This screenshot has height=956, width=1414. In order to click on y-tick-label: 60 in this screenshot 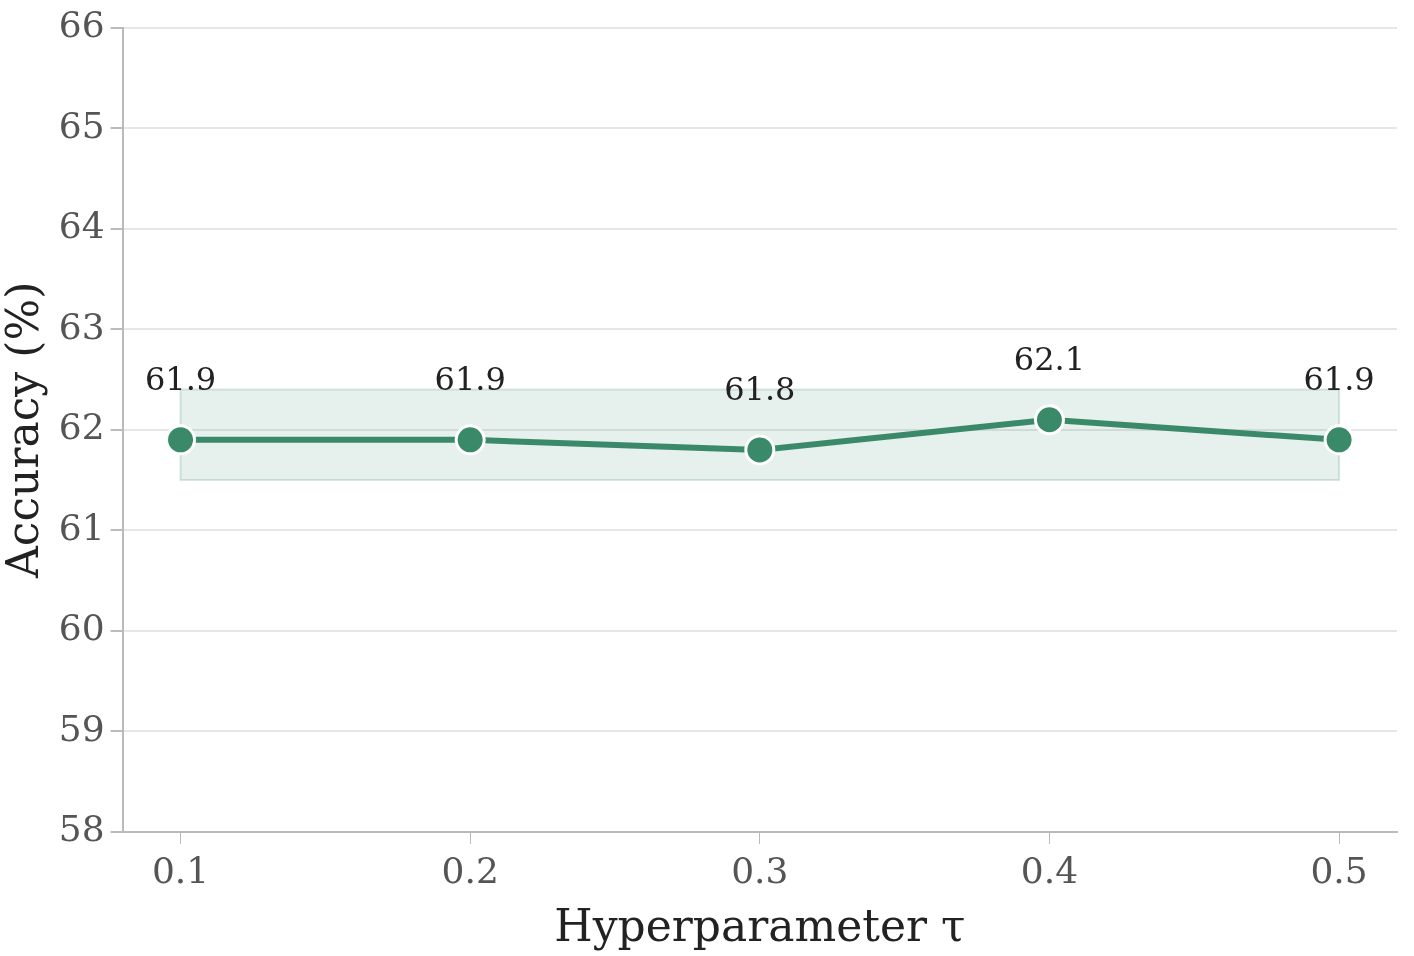, I will do `click(81, 628)`.